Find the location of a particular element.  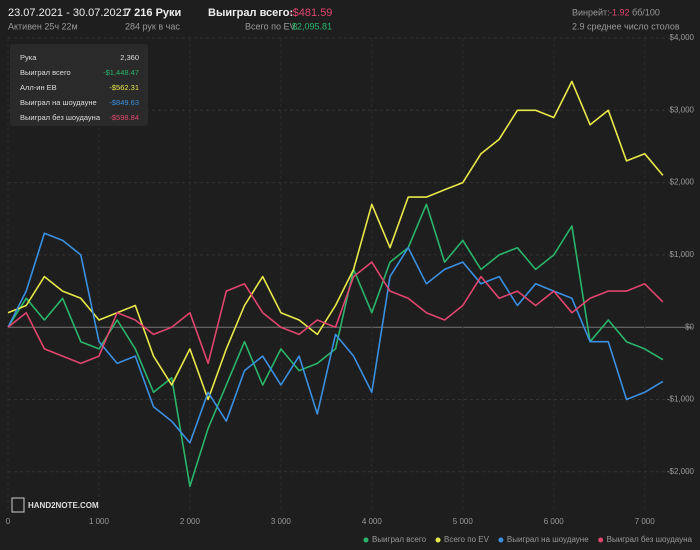

tooltip-label: Выиграл на шоудауне is located at coordinates (58, 102).